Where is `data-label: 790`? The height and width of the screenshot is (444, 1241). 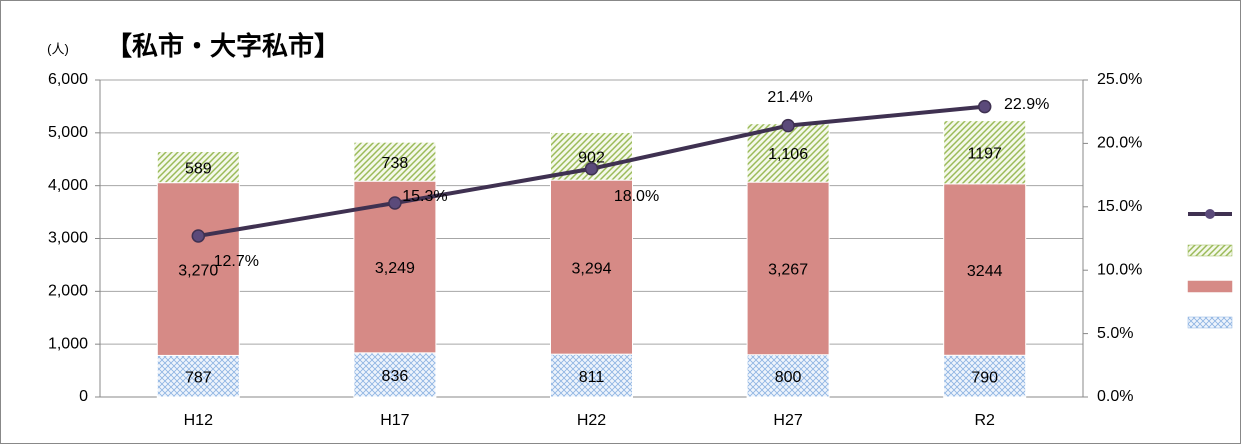
data-label: 790 is located at coordinates (984, 377).